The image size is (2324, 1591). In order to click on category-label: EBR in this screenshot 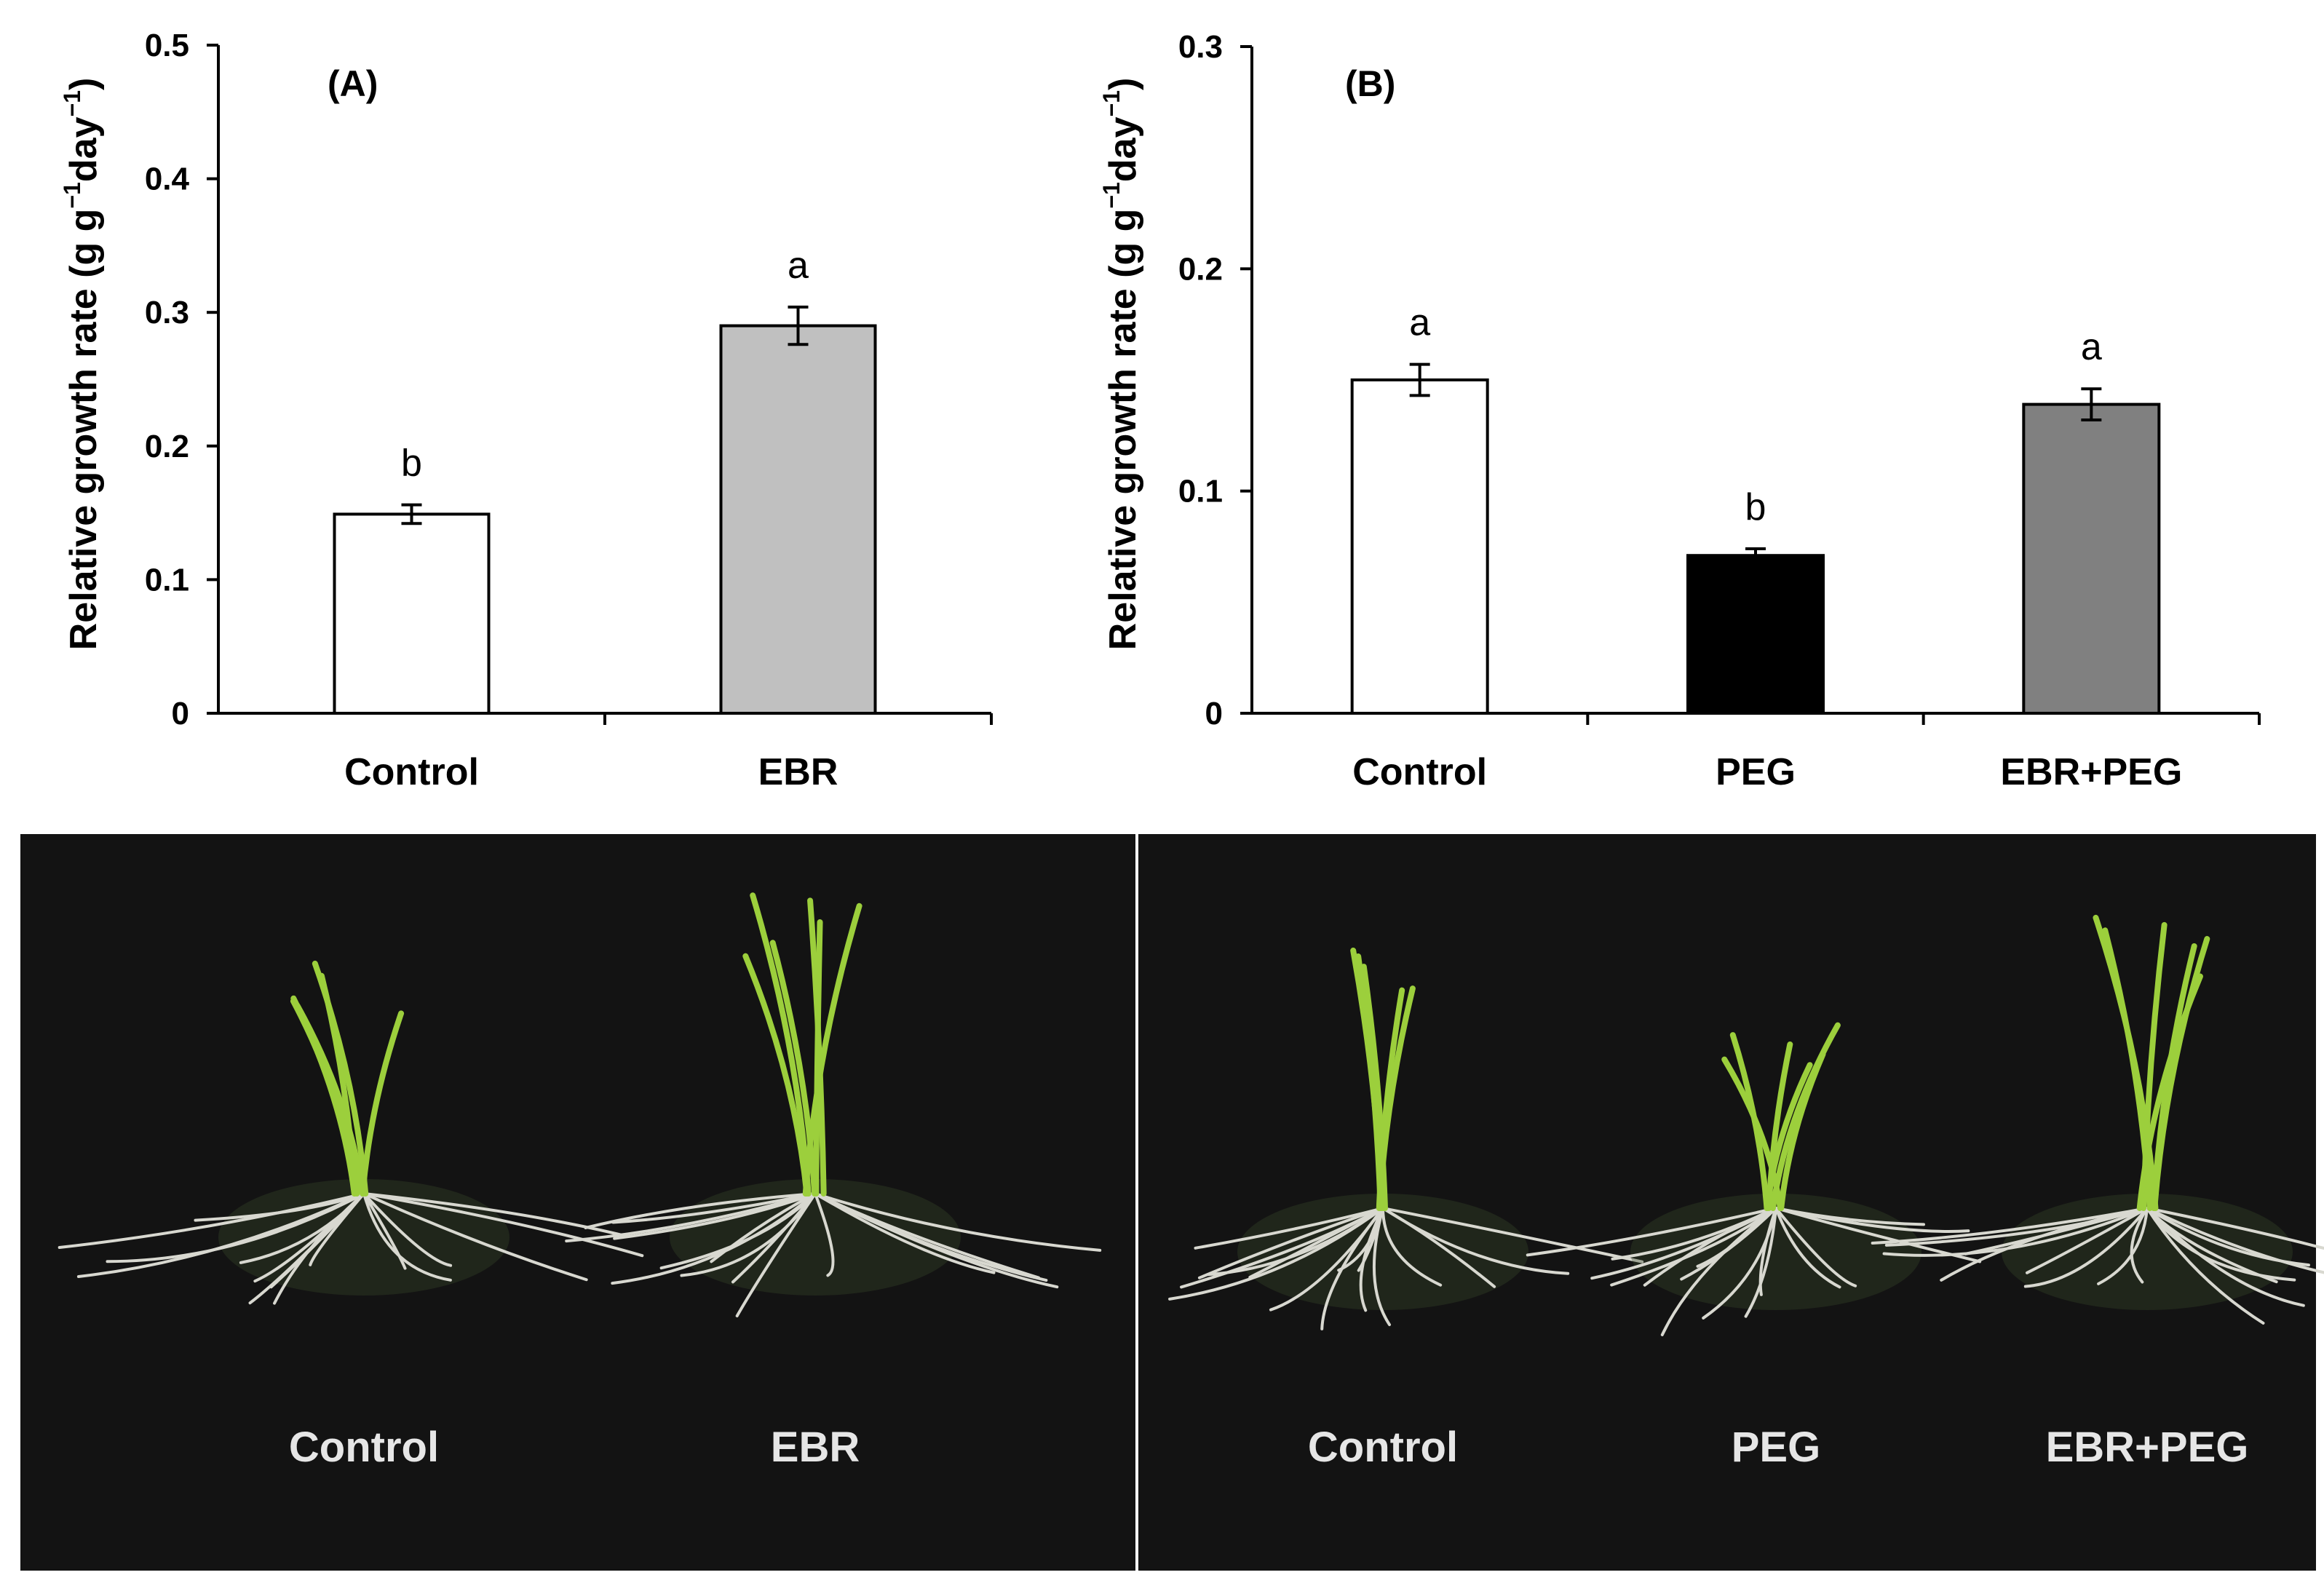, I will do `click(798, 772)`.